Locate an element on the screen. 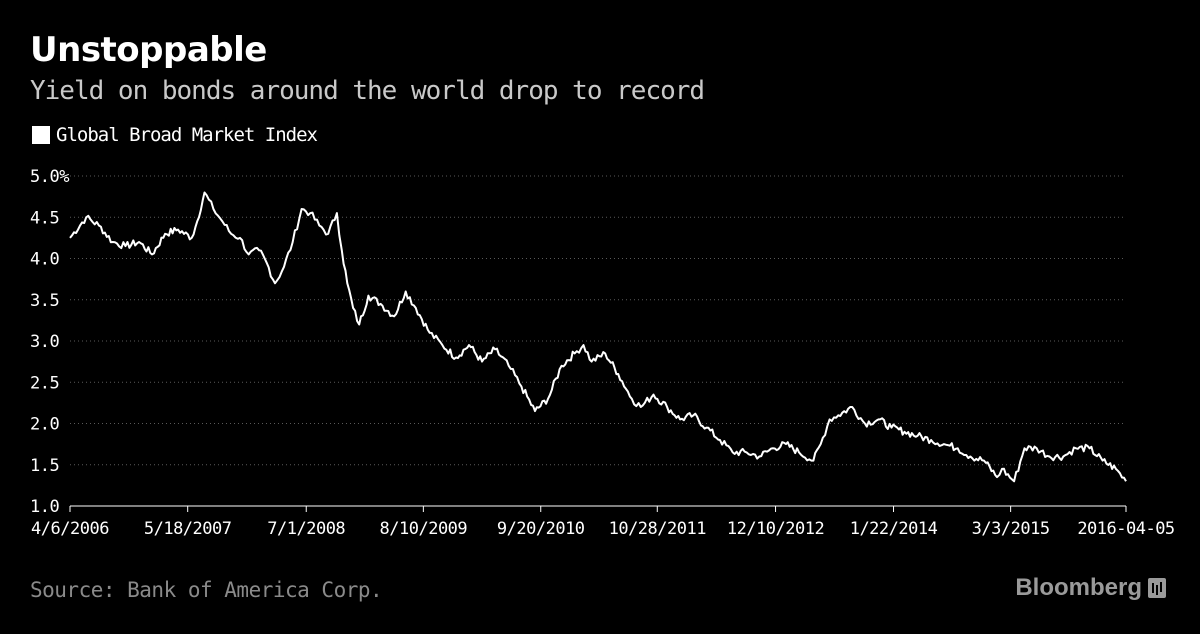 The height and width of the screenshot is (634, 1200). x-tick-label: 9/20/2010 is located at coordinates (541, 529).